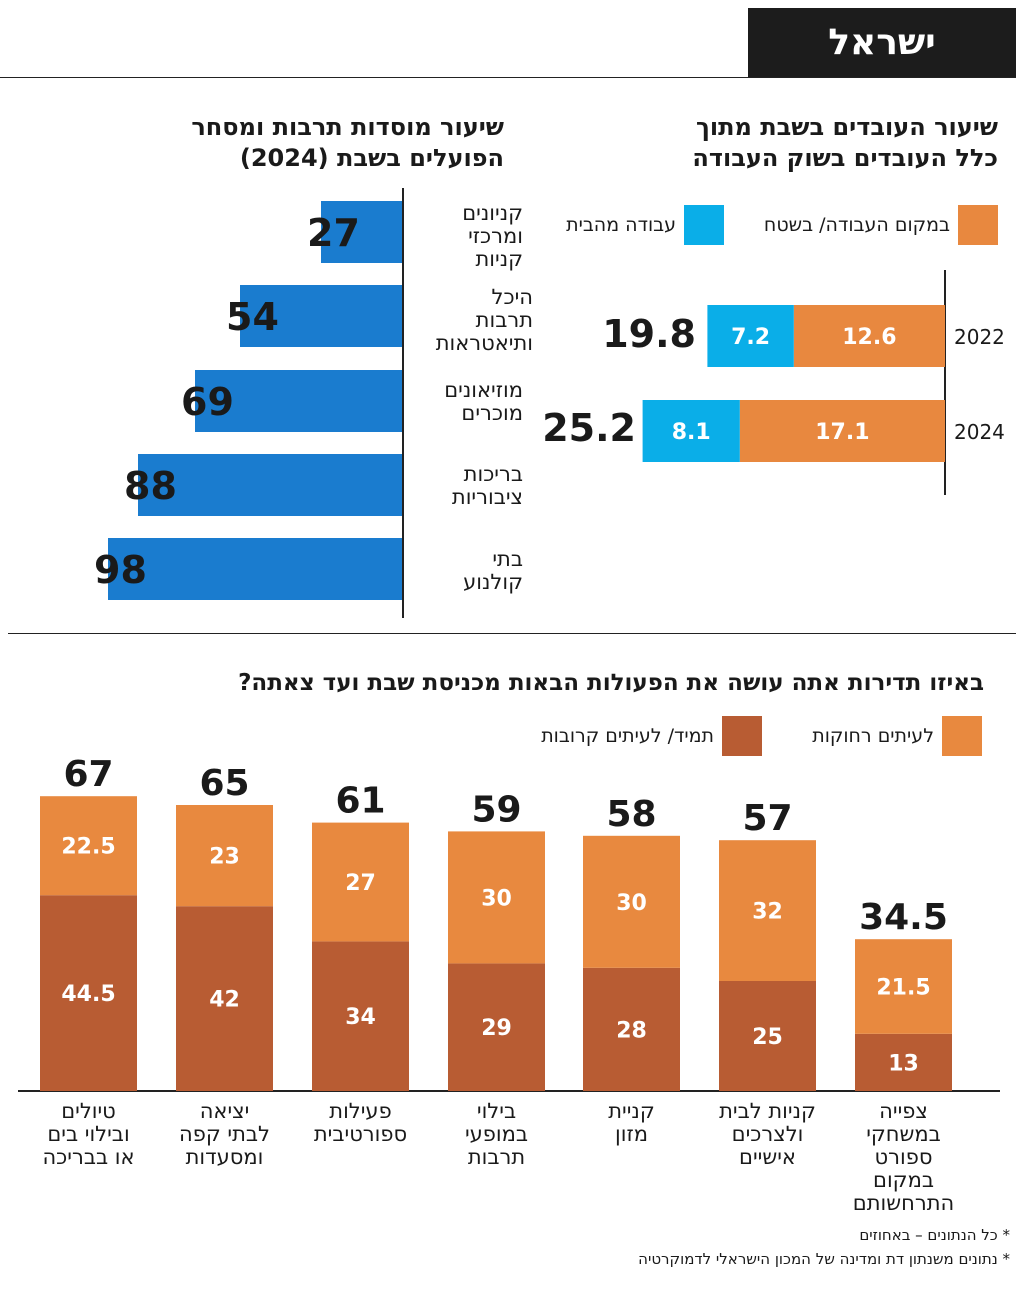 This screenshot has width=1024, height=1291. What do you see at coordinates (978, 225) in the screenshot?
I see `legend-onsite-swatch` at bounding box center [978, 225].